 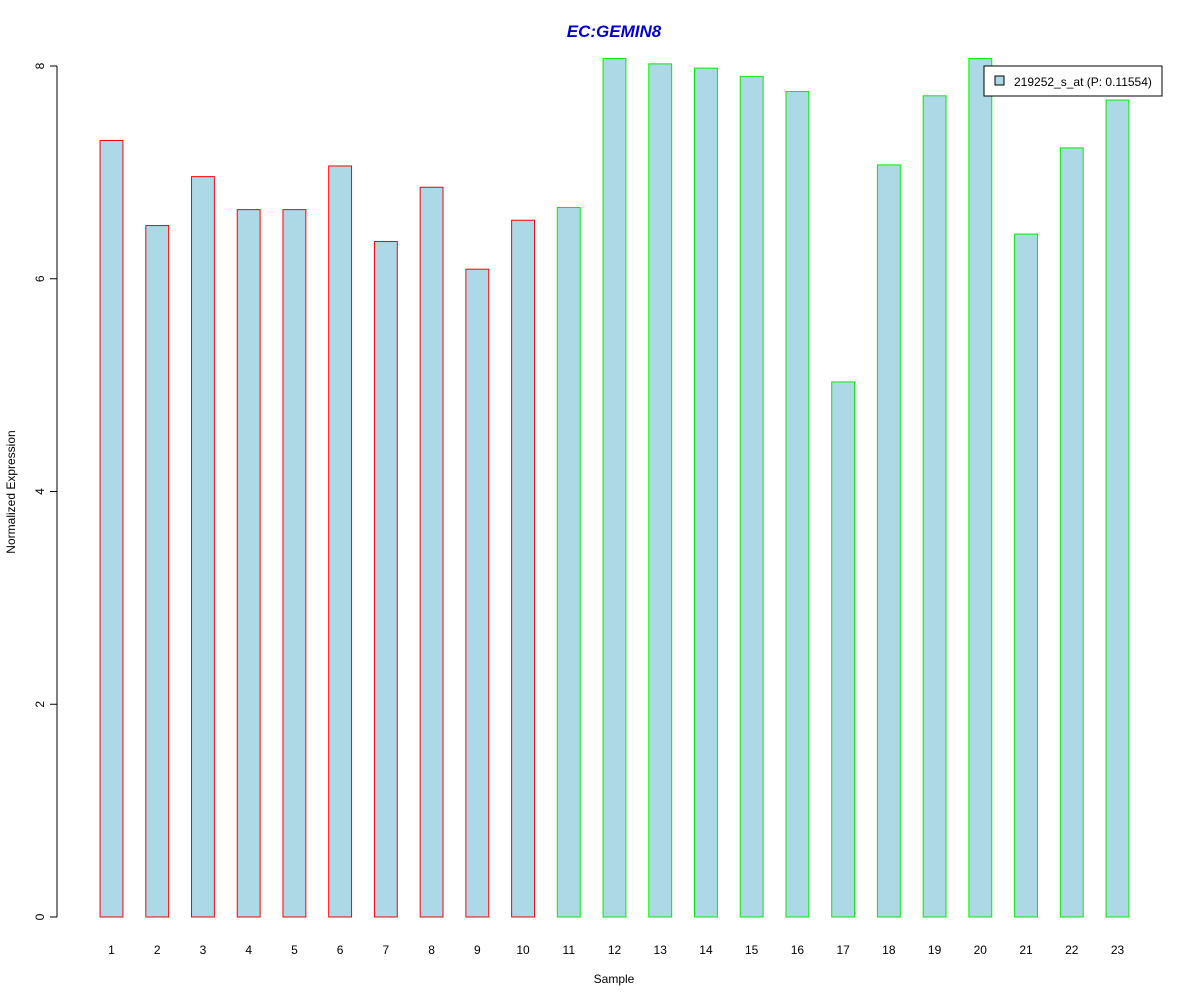 I want to click on x-tick-label: 8, so click(x=431, y=950).